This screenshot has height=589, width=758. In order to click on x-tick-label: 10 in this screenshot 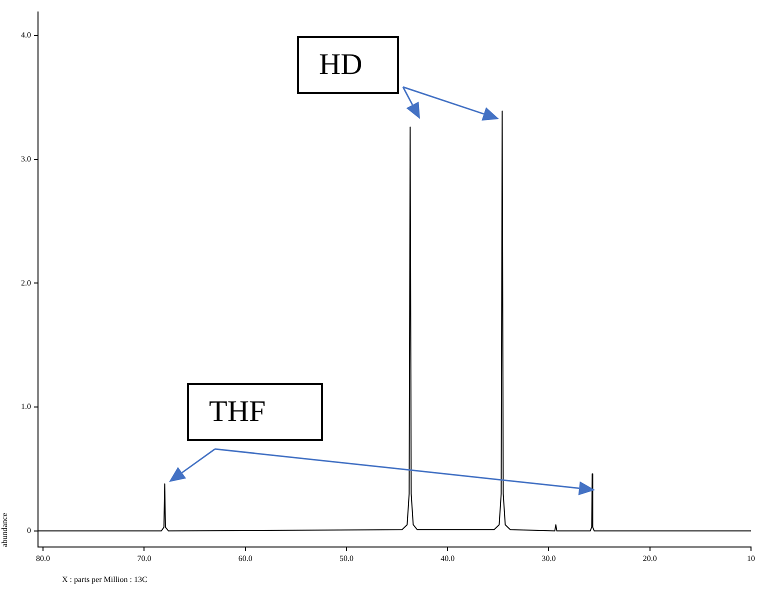, I will do `click(751, 558)`.